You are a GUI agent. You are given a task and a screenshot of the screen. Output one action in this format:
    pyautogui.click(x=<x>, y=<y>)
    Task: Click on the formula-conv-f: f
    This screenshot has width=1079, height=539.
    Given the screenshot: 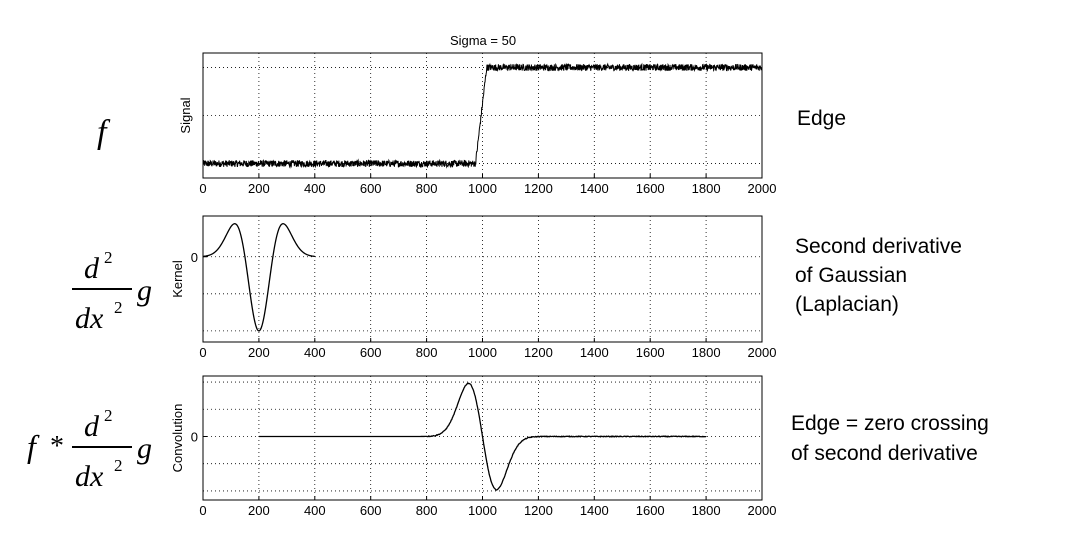 What is the action you would take?
    pyautogui.click(x=33, y=446)
    